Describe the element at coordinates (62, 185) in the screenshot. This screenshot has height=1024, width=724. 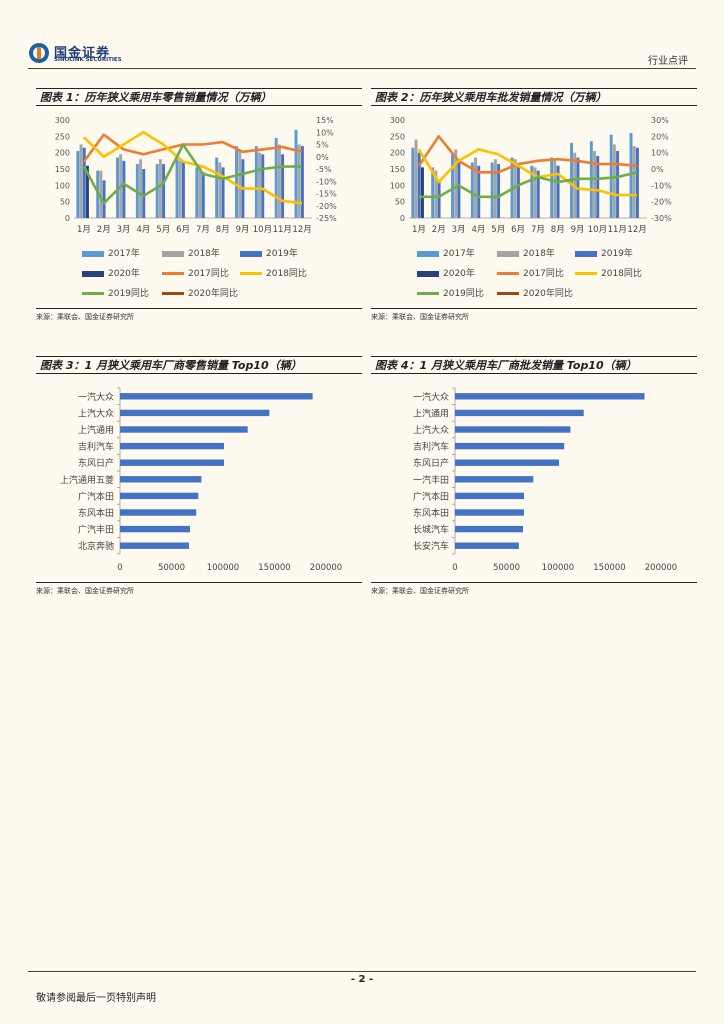
I see `y-left-tick-label: 100` at that location.